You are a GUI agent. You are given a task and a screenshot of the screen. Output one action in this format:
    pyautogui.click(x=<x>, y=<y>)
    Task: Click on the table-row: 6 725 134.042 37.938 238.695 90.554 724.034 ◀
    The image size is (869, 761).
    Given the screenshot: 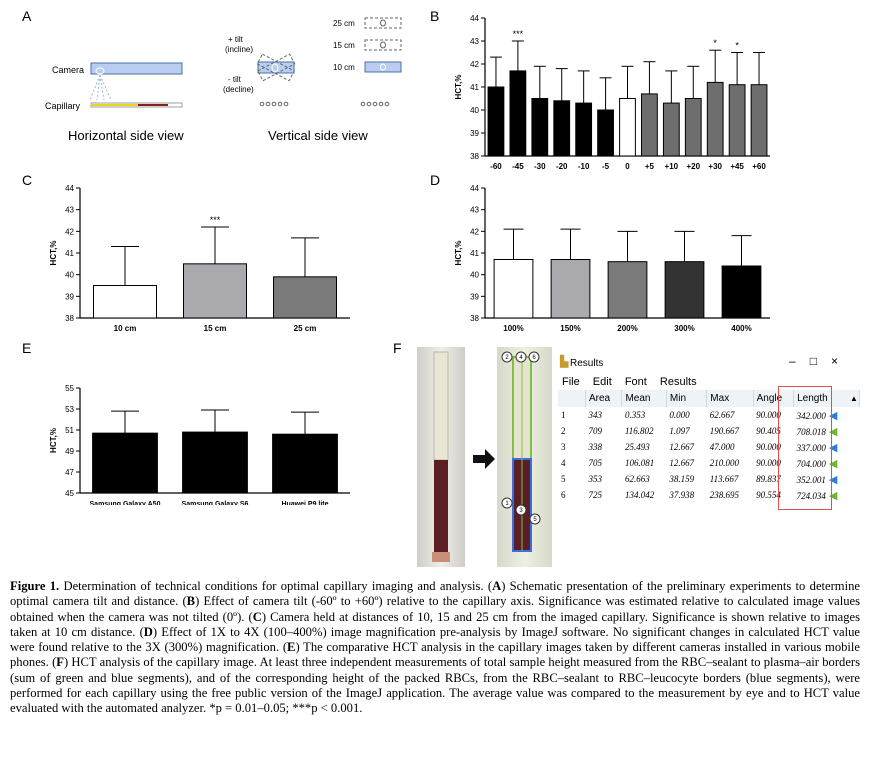 What is the action you would take?
    pyautogui.click(x=709, y=495)
    